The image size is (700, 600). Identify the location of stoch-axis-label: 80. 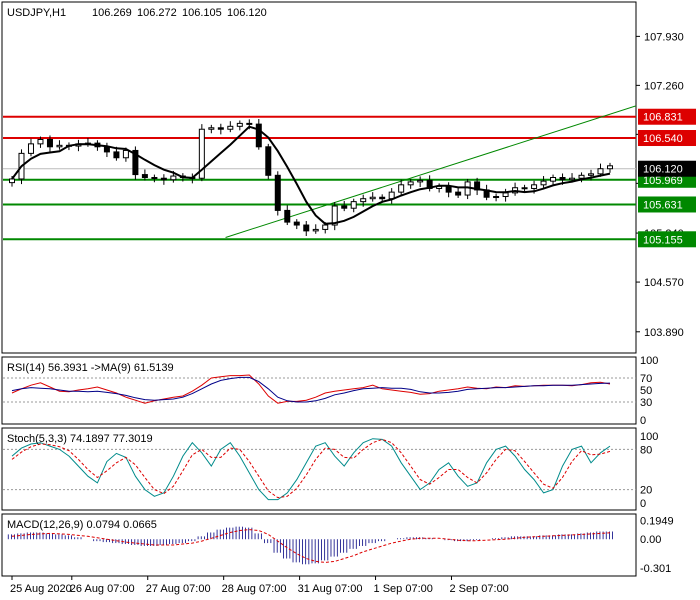
(646, 450).